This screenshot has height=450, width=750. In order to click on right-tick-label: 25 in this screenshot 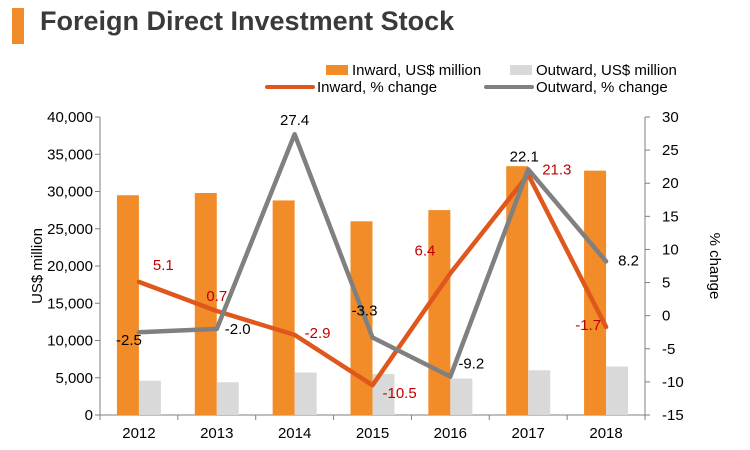, I will do `click(670, 150)`.